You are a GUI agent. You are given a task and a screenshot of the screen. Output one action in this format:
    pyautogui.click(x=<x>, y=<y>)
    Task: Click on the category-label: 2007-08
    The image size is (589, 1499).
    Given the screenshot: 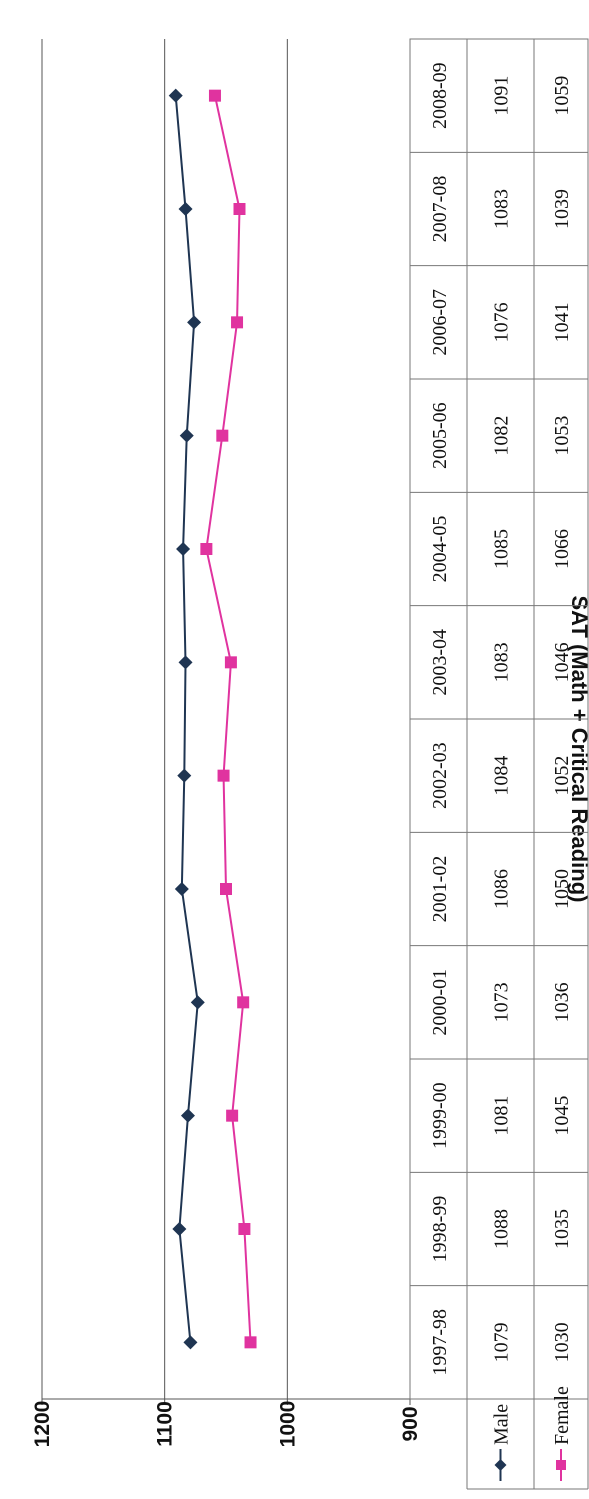 What is the action you would take?
    pyautogui.click(x=440, y=209)
    